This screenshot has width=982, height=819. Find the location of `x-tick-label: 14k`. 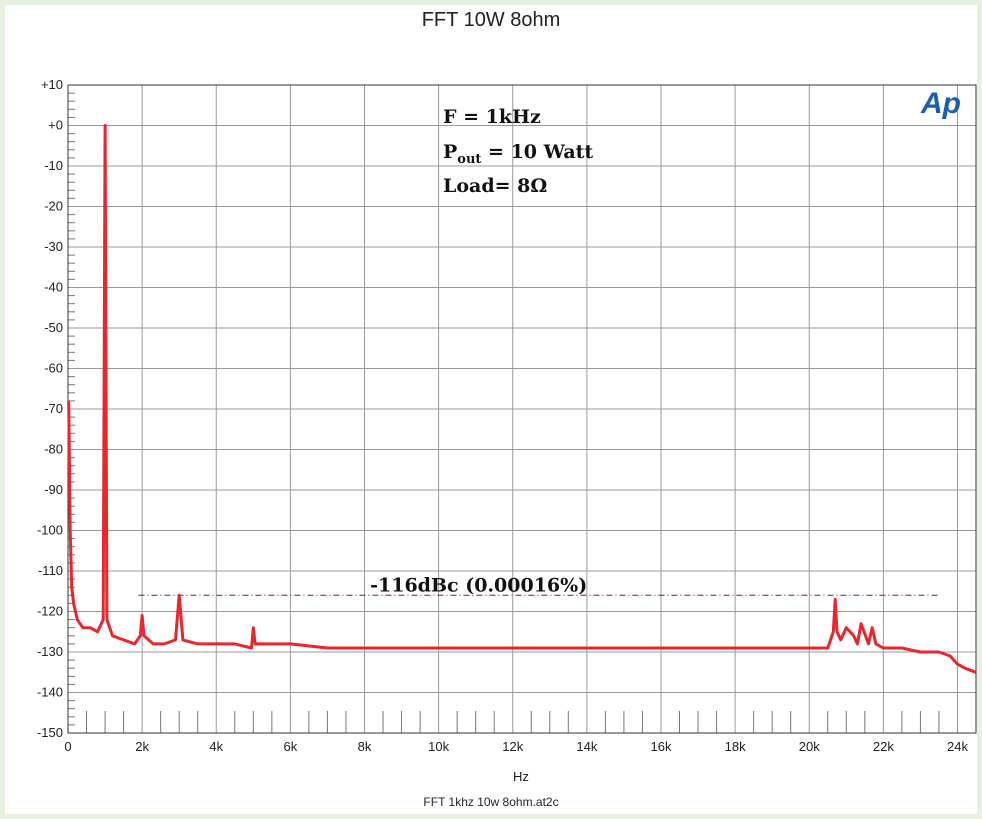

x-tick-label: 14k is located at coordinates (586, 746).